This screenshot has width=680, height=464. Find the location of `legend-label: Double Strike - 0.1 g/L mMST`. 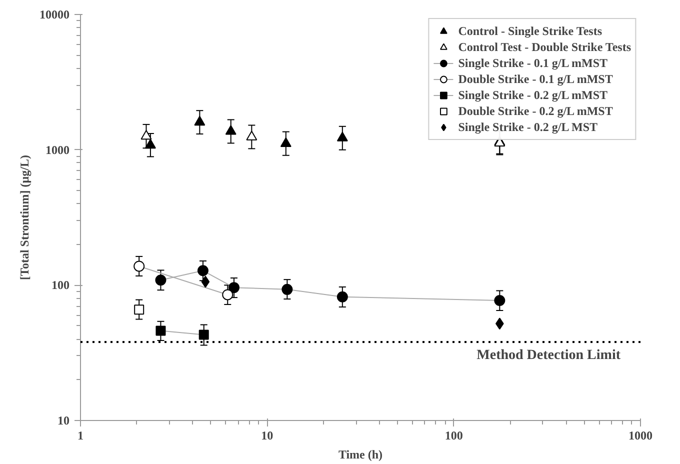

legend-label: Double Strike - 0.1 g/L mMST is located at coordinates (535, 79).